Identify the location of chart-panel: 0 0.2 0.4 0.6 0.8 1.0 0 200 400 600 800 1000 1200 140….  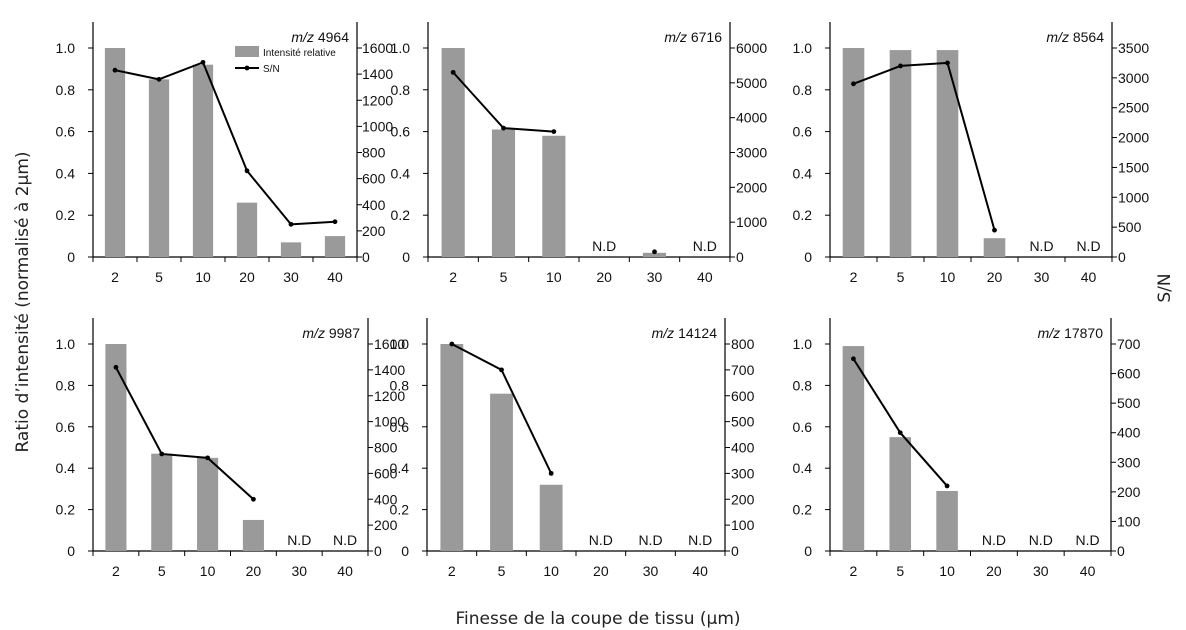
(230, 448).